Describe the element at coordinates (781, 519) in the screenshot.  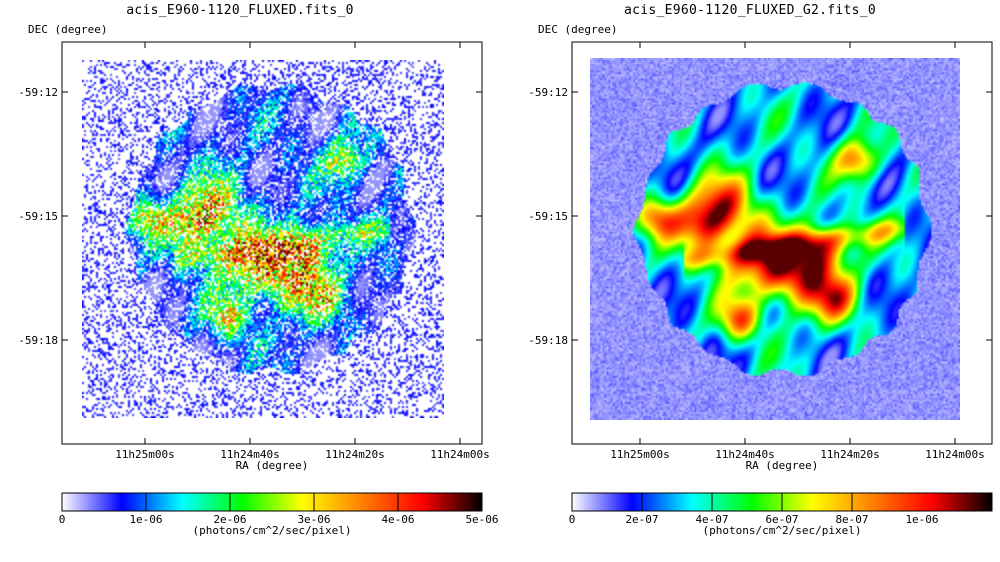
I see `colorbar-tick-label: 6e-07` at that location.